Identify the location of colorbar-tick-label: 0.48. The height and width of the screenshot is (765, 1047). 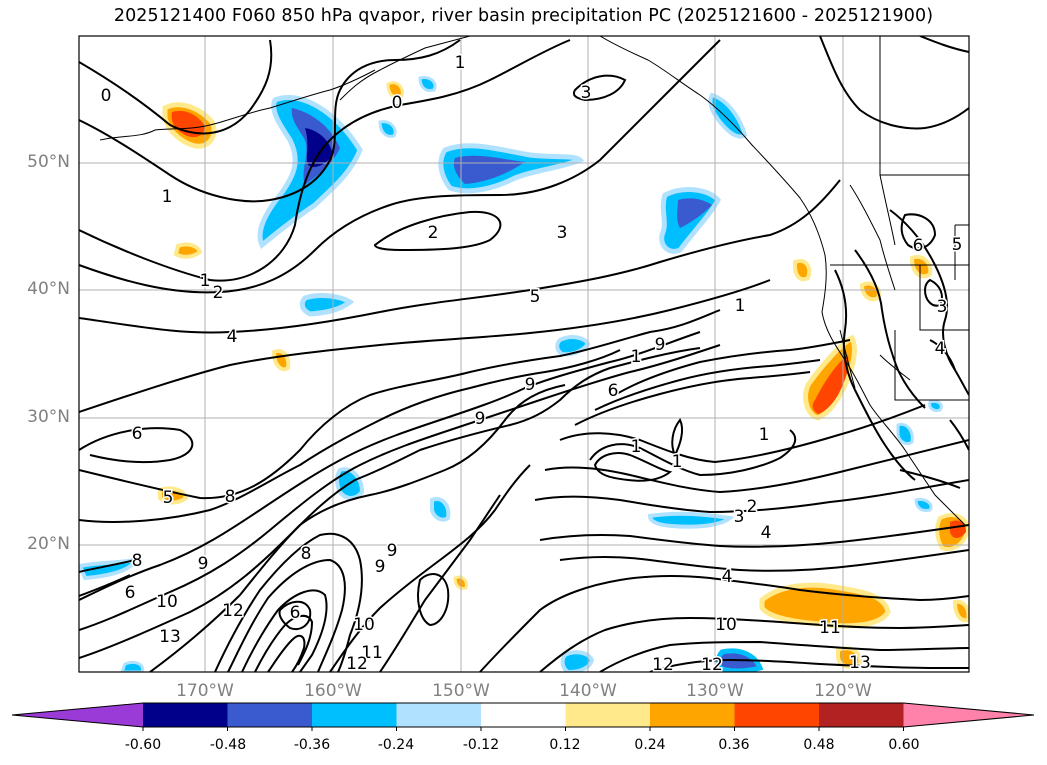
(819, 745).